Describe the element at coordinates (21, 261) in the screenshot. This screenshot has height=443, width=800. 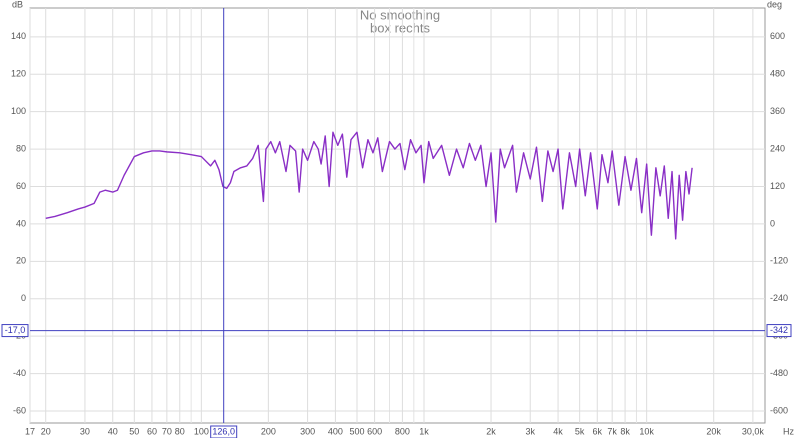
I see `y-tick-label: 20` at that location.